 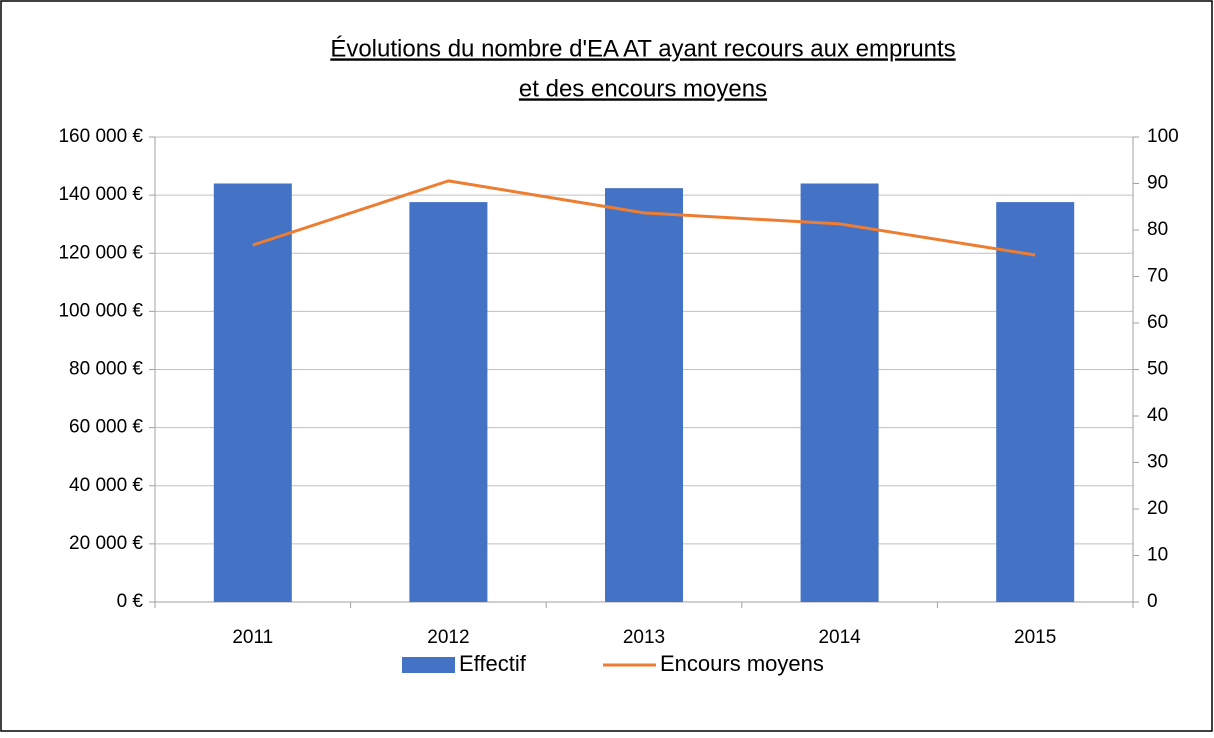 What do you see at coordinates (1157, 462) in the screenshot?
I see `y2-tick-label: 30` at bounding box center [1157, 462].